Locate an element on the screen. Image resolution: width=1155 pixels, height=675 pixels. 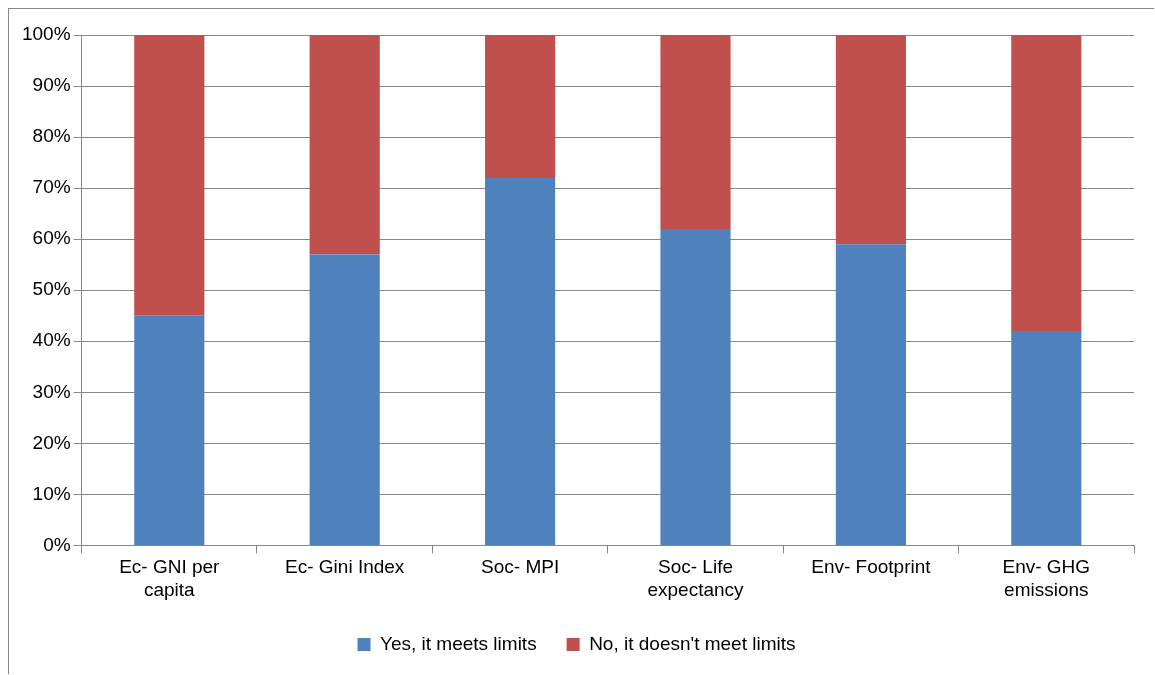
legend-label: No, it doesn't meet limits is located at coordinates (692, 643).